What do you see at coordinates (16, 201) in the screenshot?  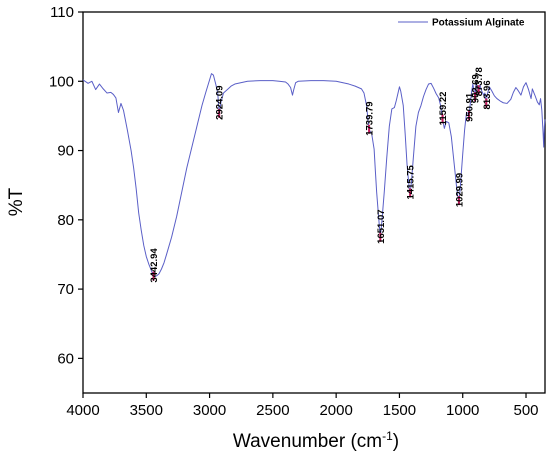 I see `y-axis-title: %T` at bounding box center [16, 201].